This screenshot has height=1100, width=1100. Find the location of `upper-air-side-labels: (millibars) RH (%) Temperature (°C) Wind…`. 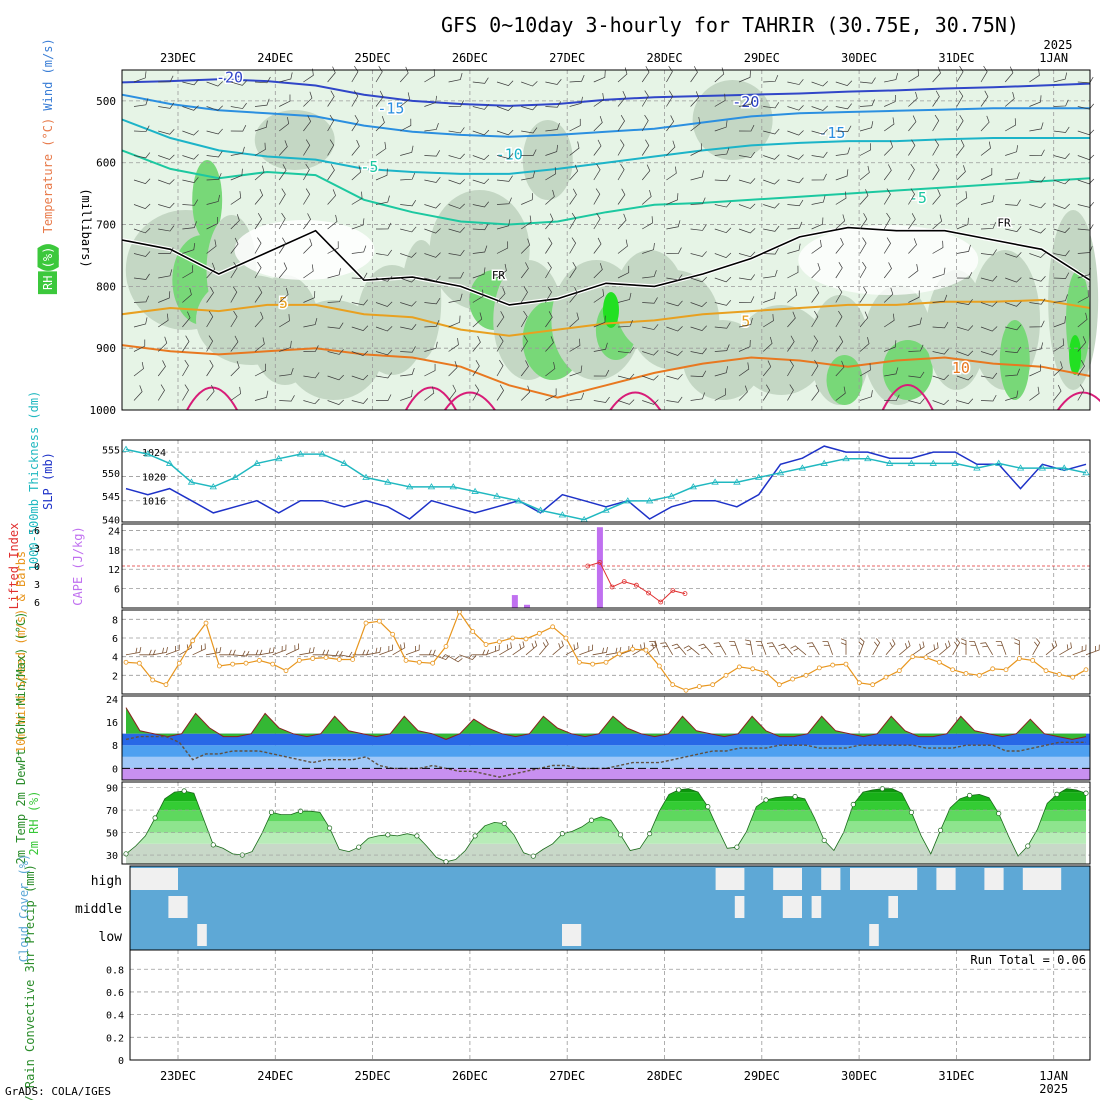

upper-air-side-labels: (millibars) RH (%) Temperature (°C) Wind… is located at coordinates (64, 166).